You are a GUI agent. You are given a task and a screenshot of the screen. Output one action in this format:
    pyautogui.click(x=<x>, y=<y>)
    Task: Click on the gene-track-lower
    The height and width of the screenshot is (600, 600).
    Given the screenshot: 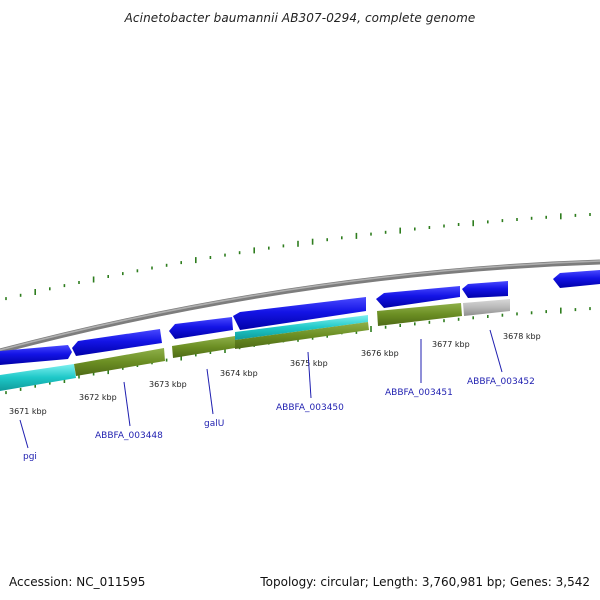 What is the action you would take?
    pyautogui.click(x=255, y=345)
    